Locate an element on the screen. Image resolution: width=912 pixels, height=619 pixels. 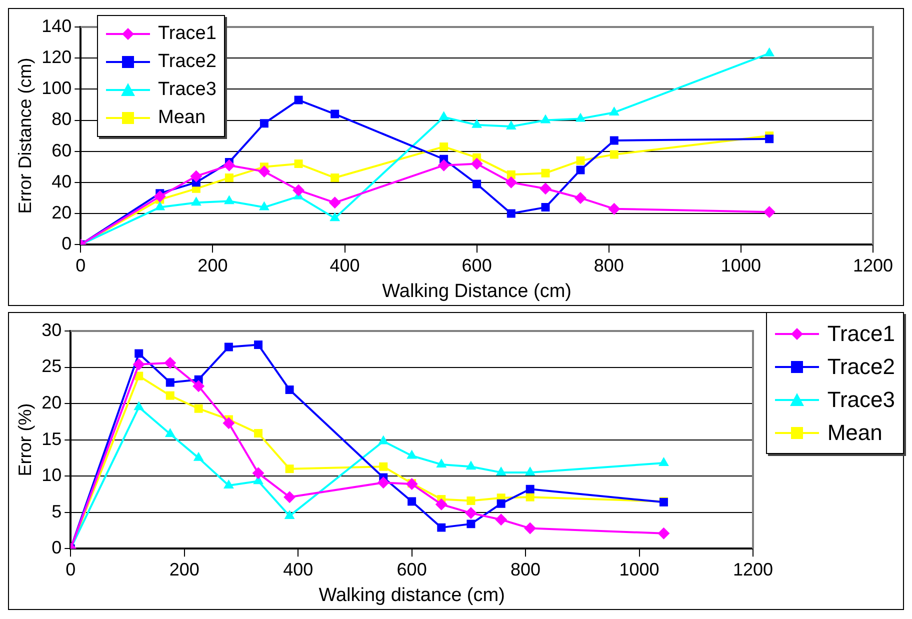
y-tick-label: 30 is located at coordinates (52, 330).